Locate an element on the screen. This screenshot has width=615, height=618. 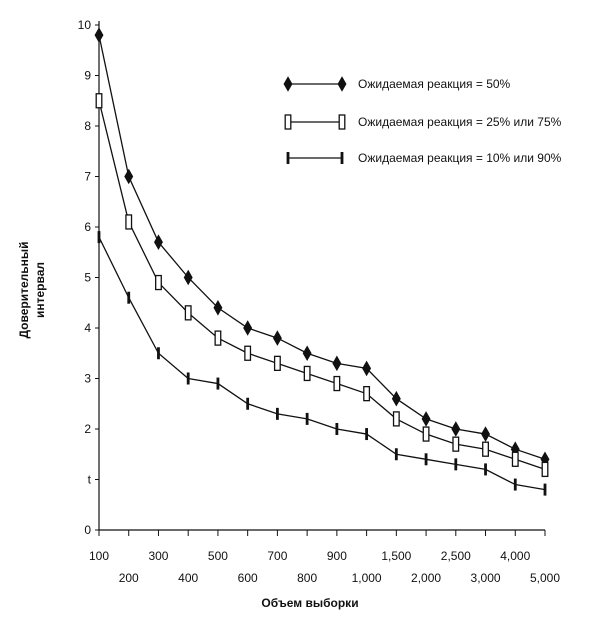
y-tick-label: 8 is located at coordinates (87, 126).